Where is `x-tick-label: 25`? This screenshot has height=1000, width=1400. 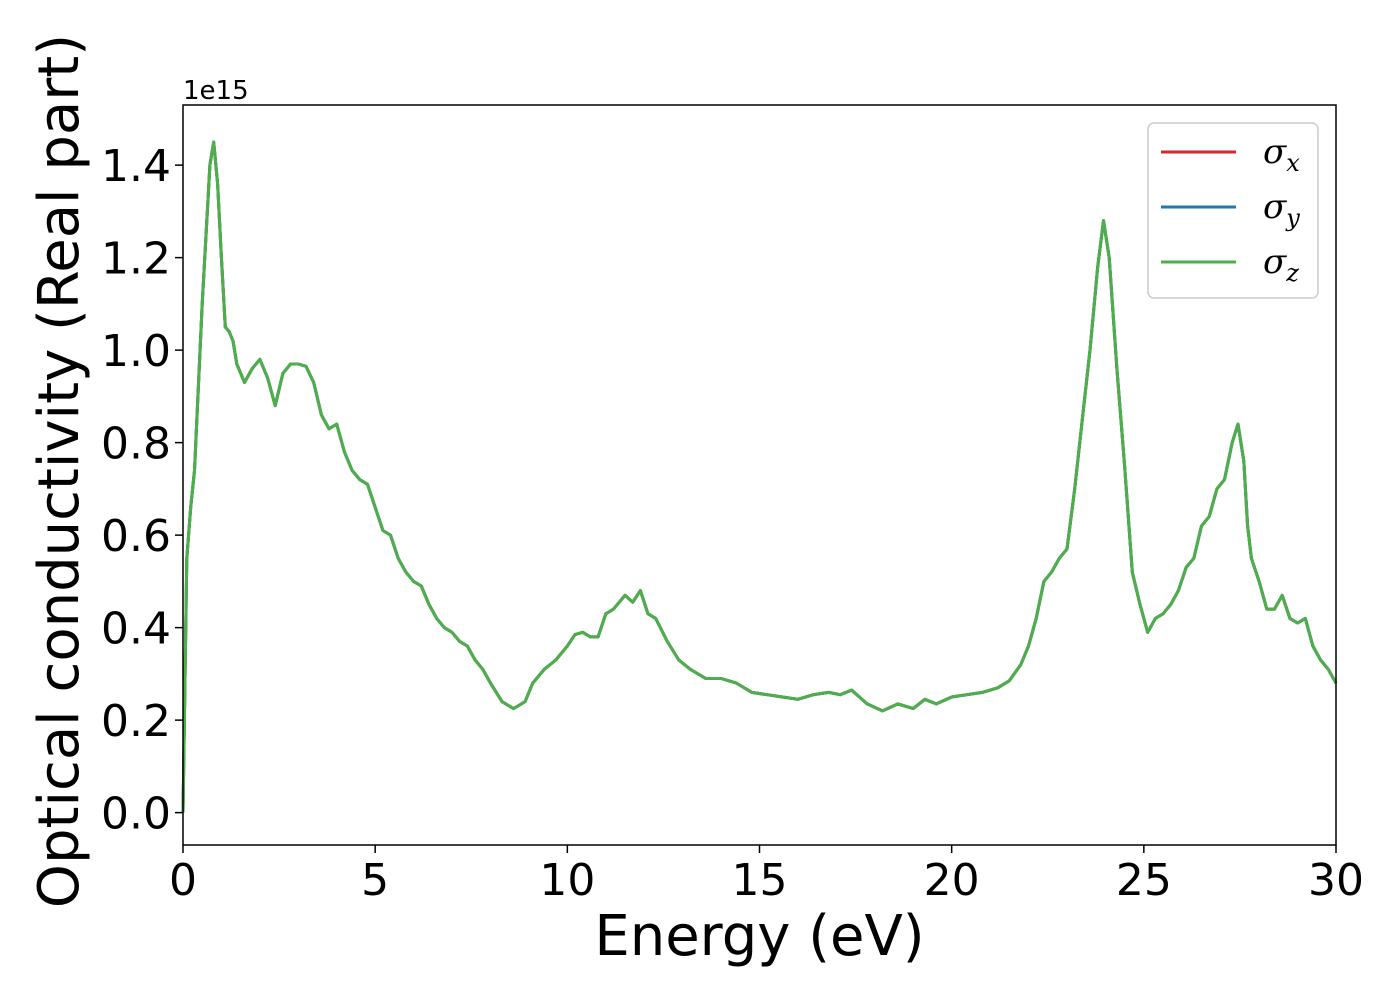 x-tick-label: 25 is located at coordinates (1144, 880).